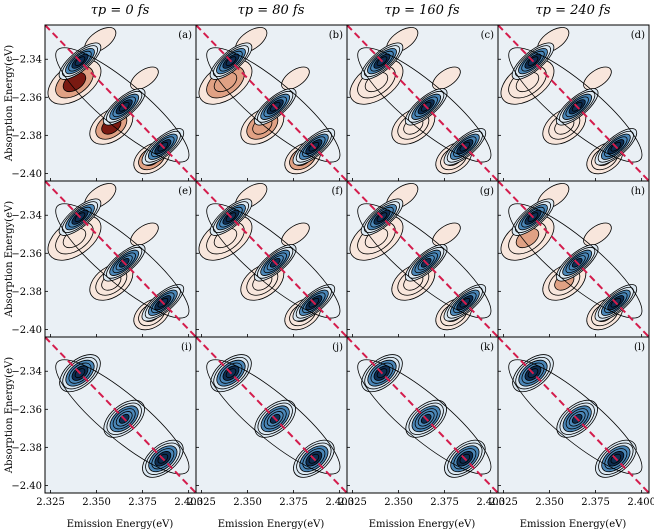 The image size is (654, 531). I want to click on panel-label: (f), so click(337, 191).